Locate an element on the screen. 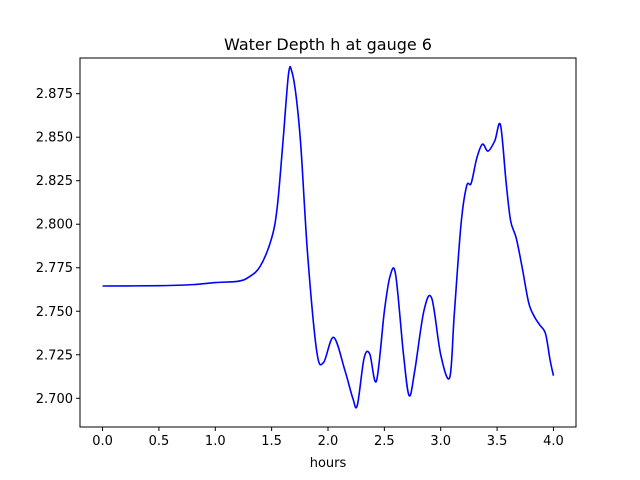  x-tick-label: 0.0 is located at coordinates (102, 441).